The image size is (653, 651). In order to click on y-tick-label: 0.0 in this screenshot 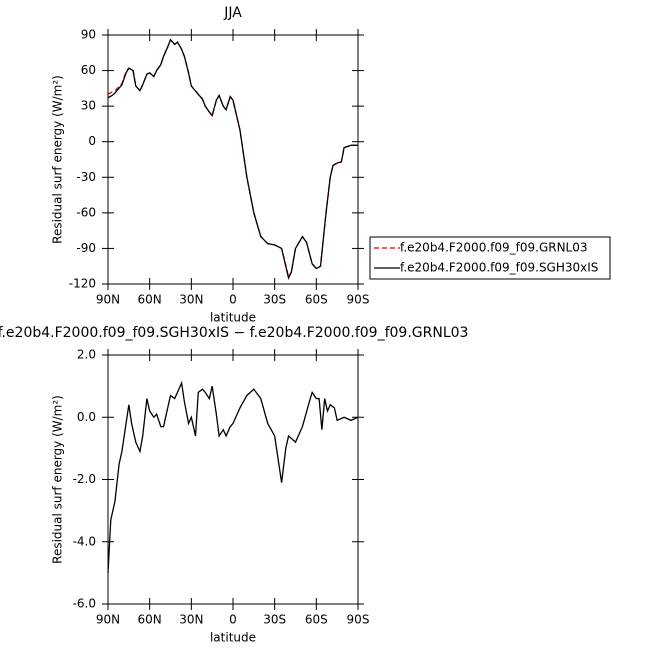, I will do `click(86, 417)`.